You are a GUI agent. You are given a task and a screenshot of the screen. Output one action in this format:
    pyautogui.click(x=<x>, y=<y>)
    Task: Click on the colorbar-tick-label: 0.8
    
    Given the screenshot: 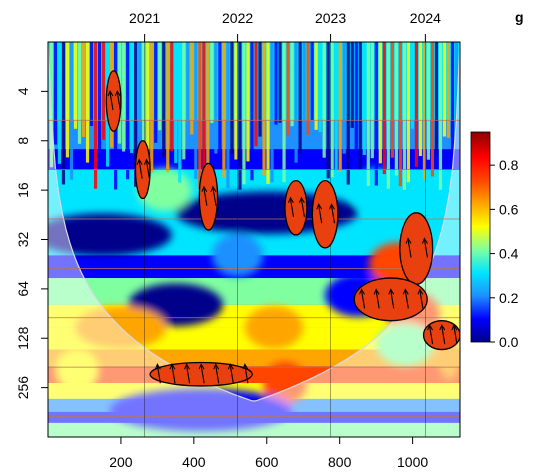 What is the action you would take?
    pyautogui.click(x=509, y=165)
    